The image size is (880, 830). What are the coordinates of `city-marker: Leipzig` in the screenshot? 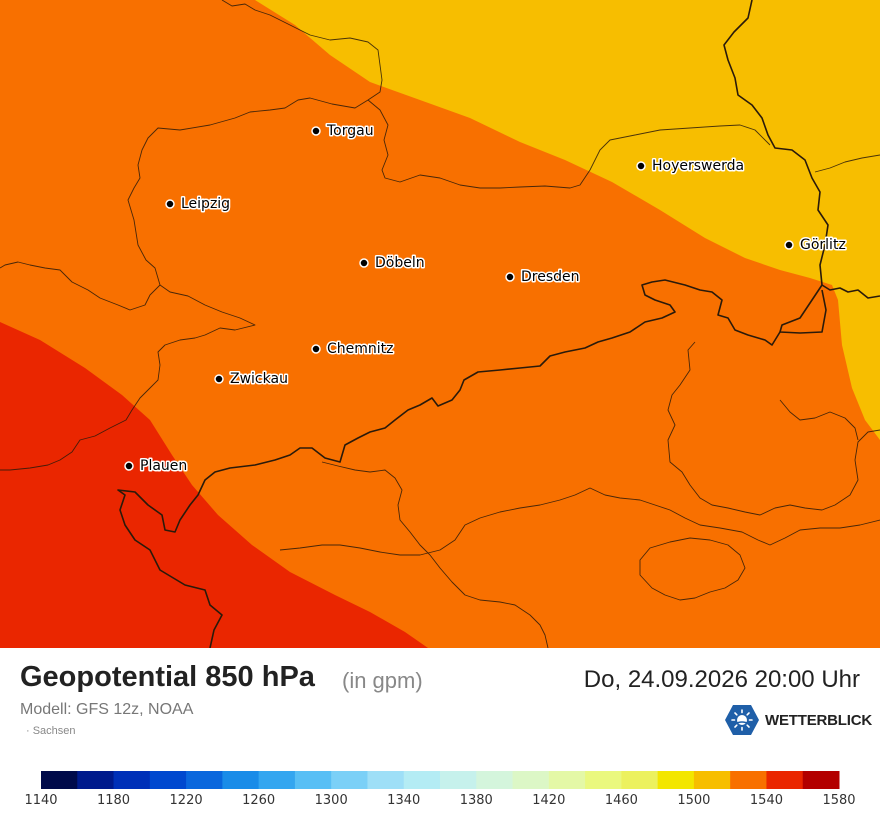 It's located at (198, 204).